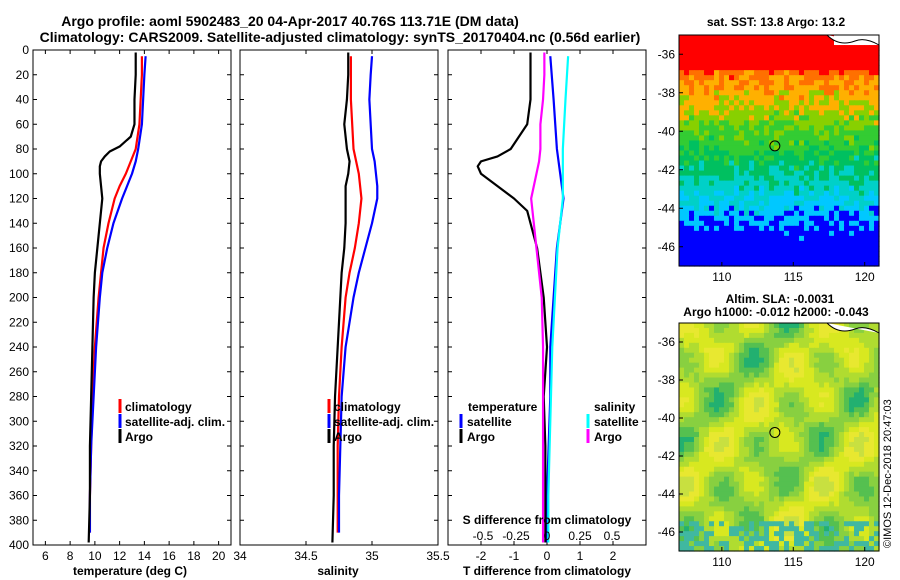 This screenshot has width=900, height=580. I want to click on series-line-climatology, so click(349, 294).